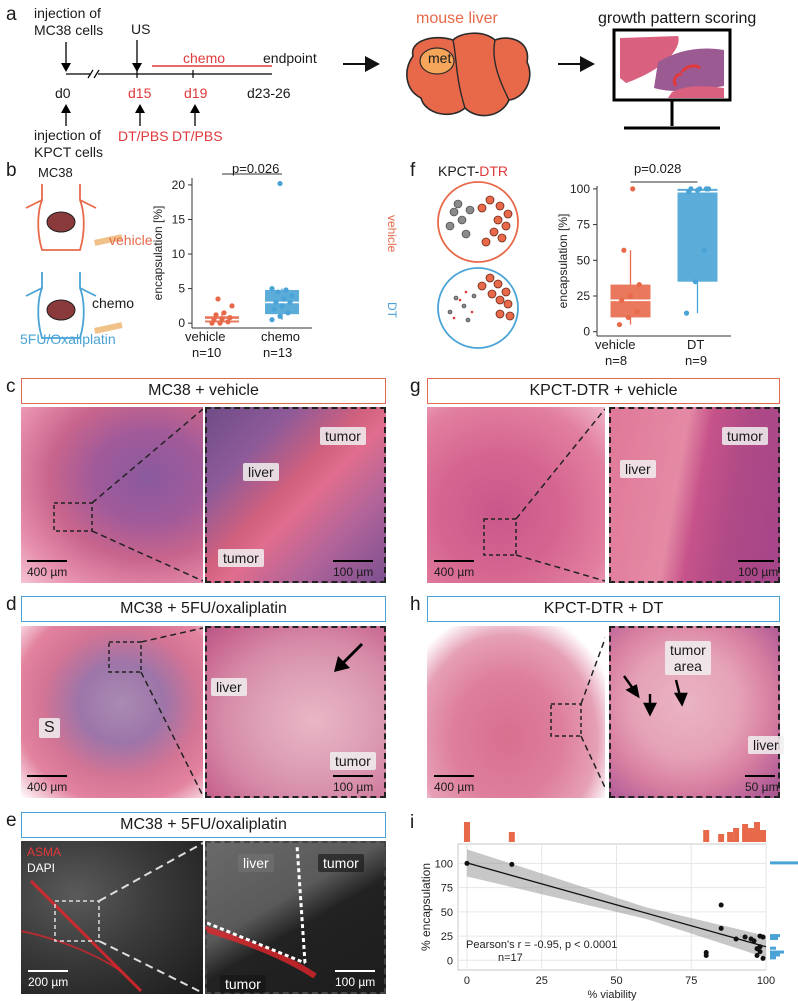  Describe the element at coordinates (426, 907) in the screenshot. I see `y-axis-label: % encapsulation` at that location.